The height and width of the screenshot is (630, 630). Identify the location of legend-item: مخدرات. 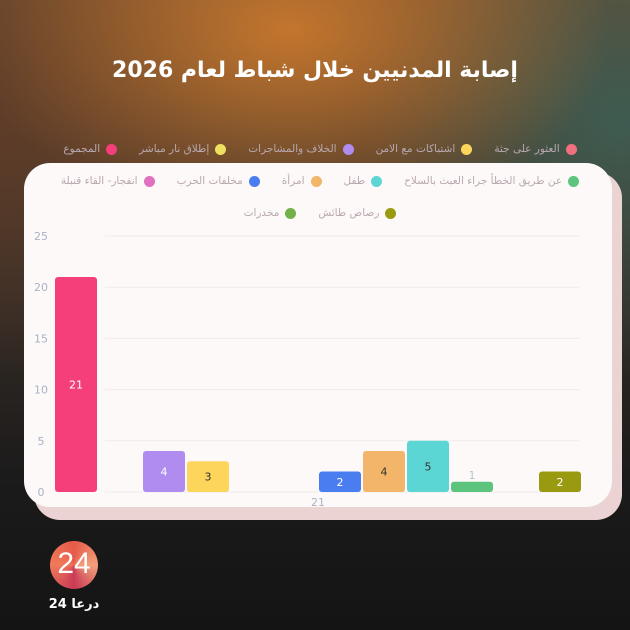
(270, 213).